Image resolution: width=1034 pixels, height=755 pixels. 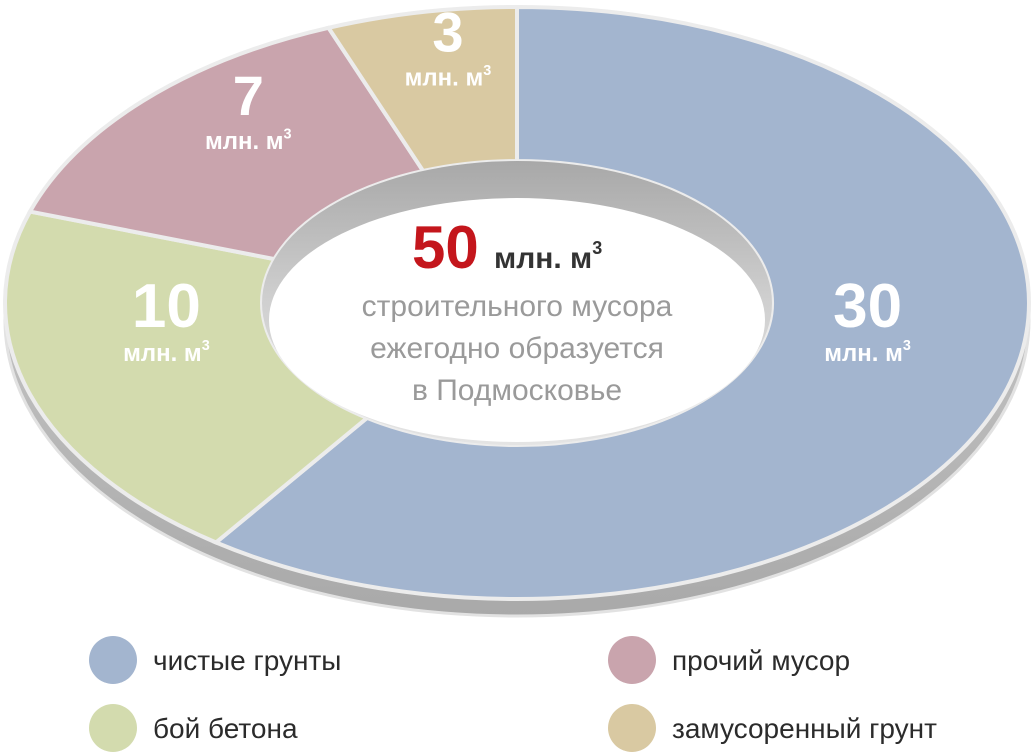 I want to click on value-label: 7, so click(x=248, y=95).